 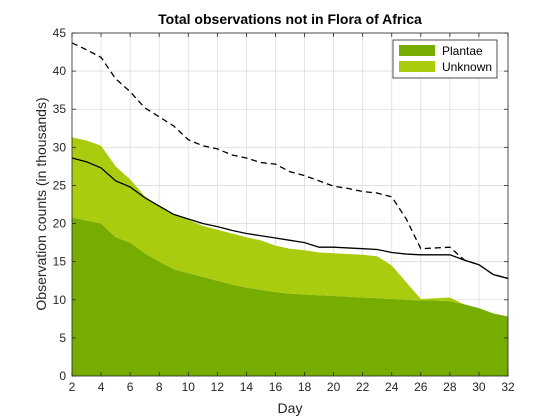 I want to click on y-tick-label: 40, so click(x=60, y=71).